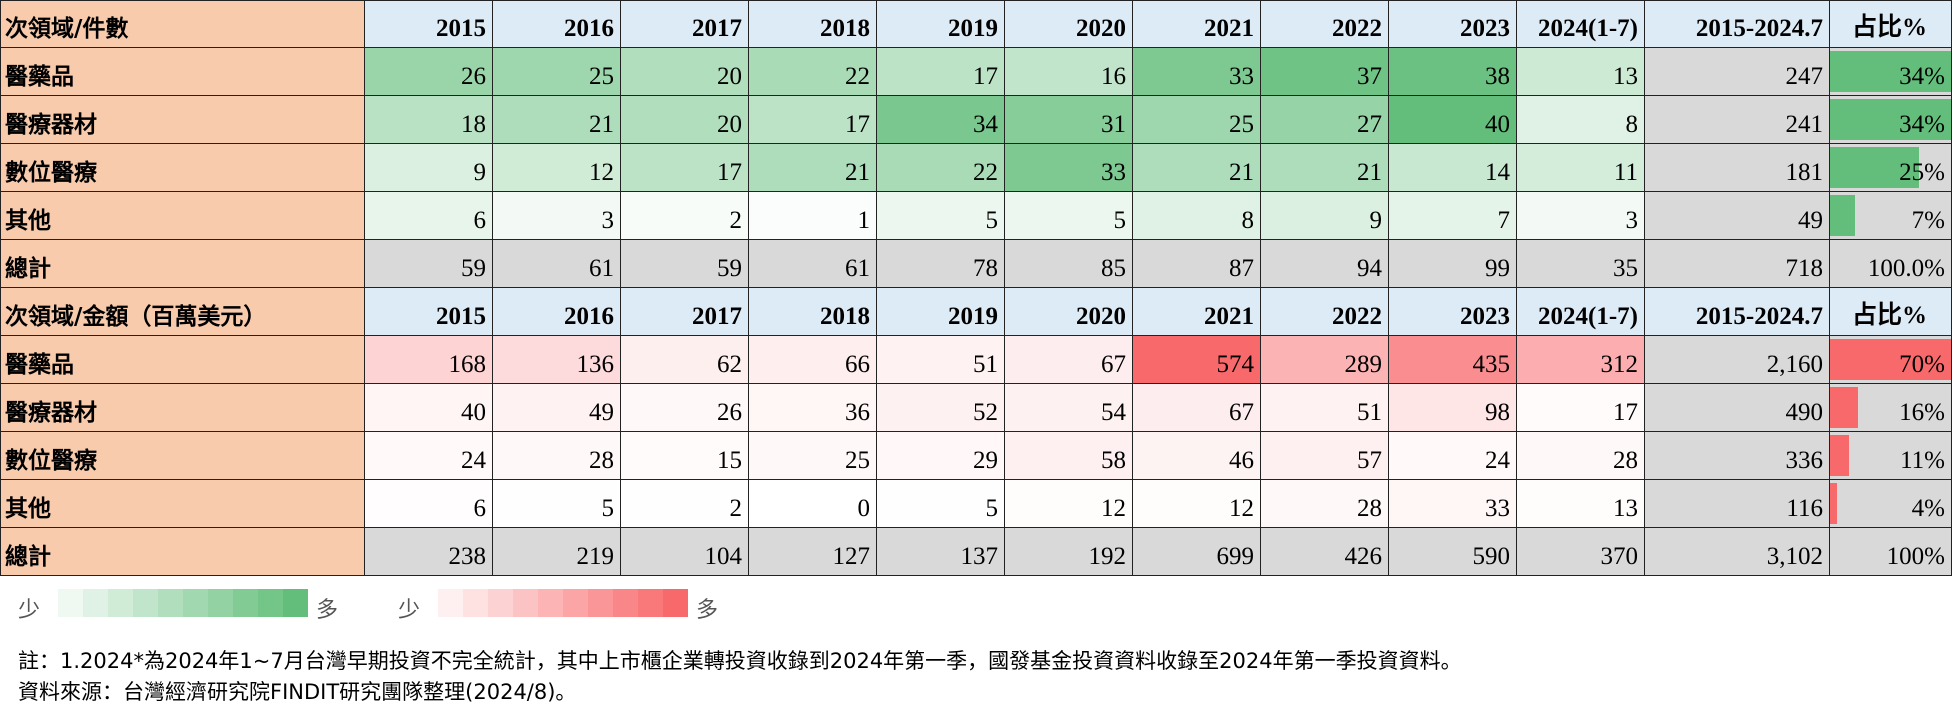 The image size is (1955, 725). Describe the element at coordinates (557, 312) in the screenshot. I see `header-cell: 2016` at that location.